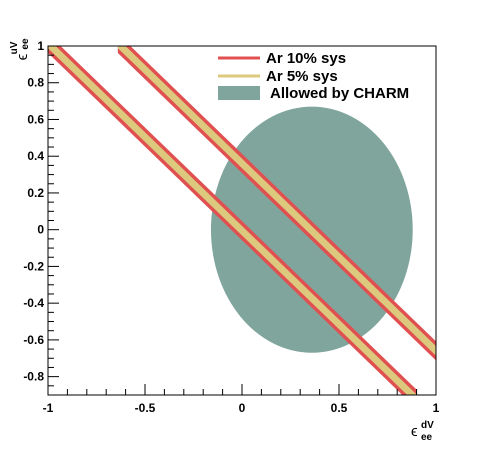 This screenshot has width=485, height=461. I want to click on y-axis-title: ϵ uV ee, so click(20, 49).